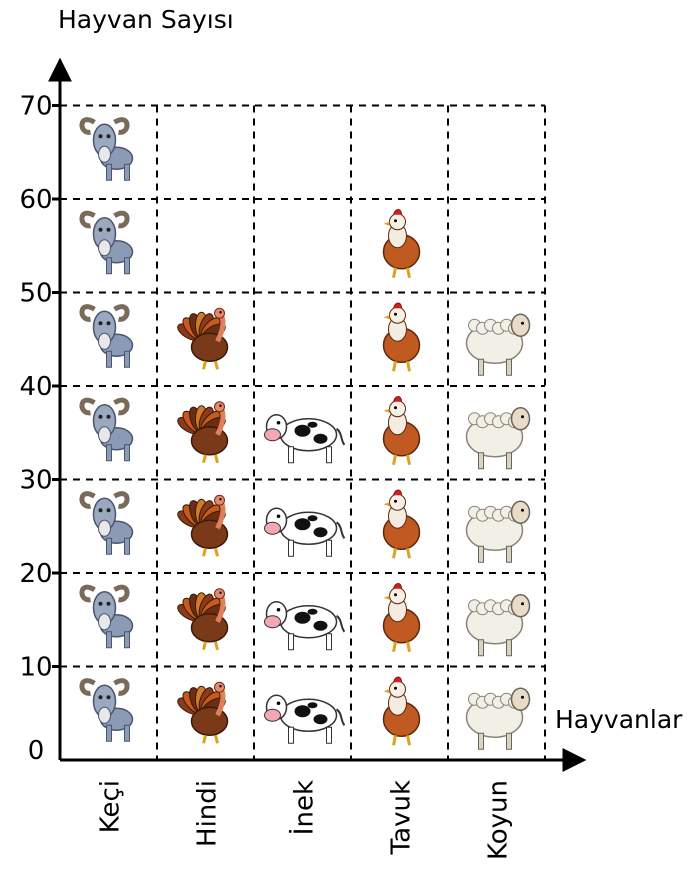  What do you see at coordinates (35, 200) in the screenshot?
I see `y-tick-label: 60` at bounding box center [35, 200].